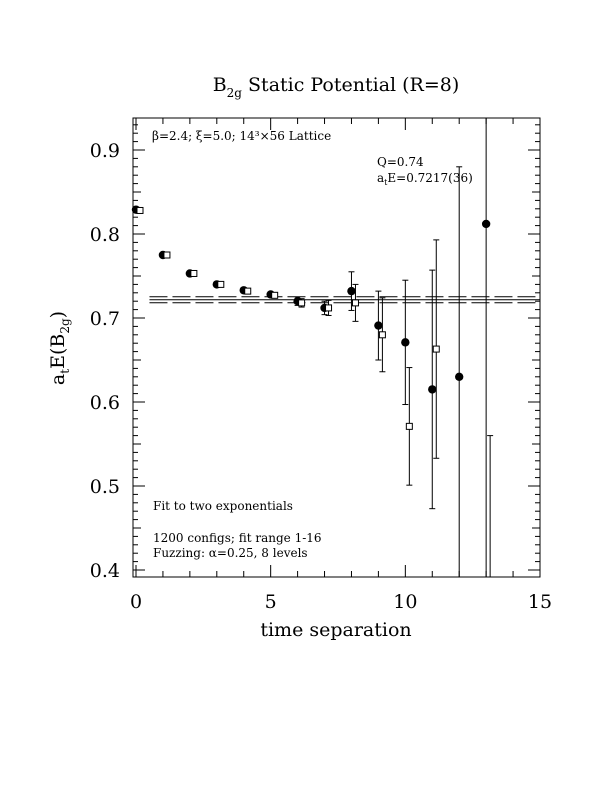 The width and height of the screenshot is (612, 792). What do you see at coordinates (336, 87) in the screenshot?
I see `chart-title: B2g Static Potential (R=8)` at bounding box center [336, 87].